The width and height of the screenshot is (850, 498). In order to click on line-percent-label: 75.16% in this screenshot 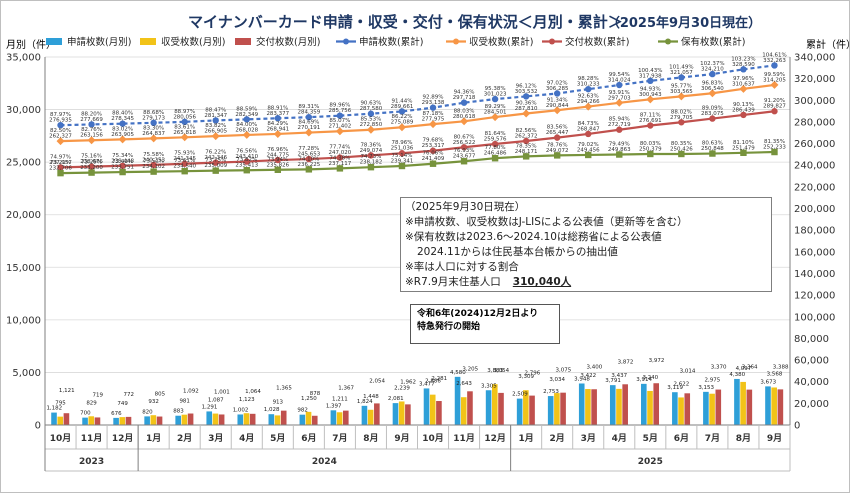, I will do `click(91, 157)`.